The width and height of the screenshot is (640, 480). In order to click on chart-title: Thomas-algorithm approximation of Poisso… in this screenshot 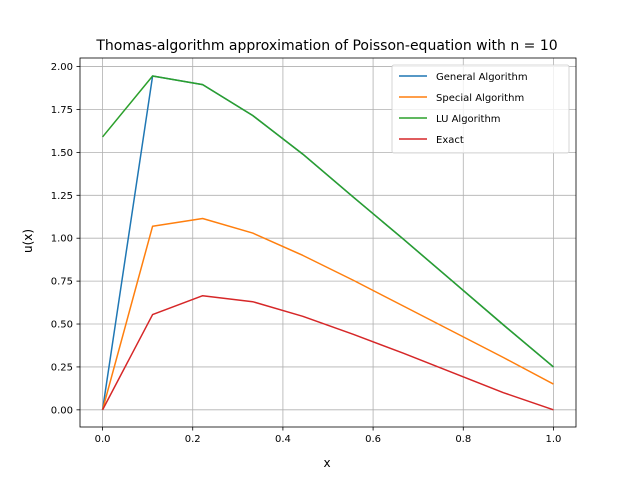, I will do `click(326, 46)`.